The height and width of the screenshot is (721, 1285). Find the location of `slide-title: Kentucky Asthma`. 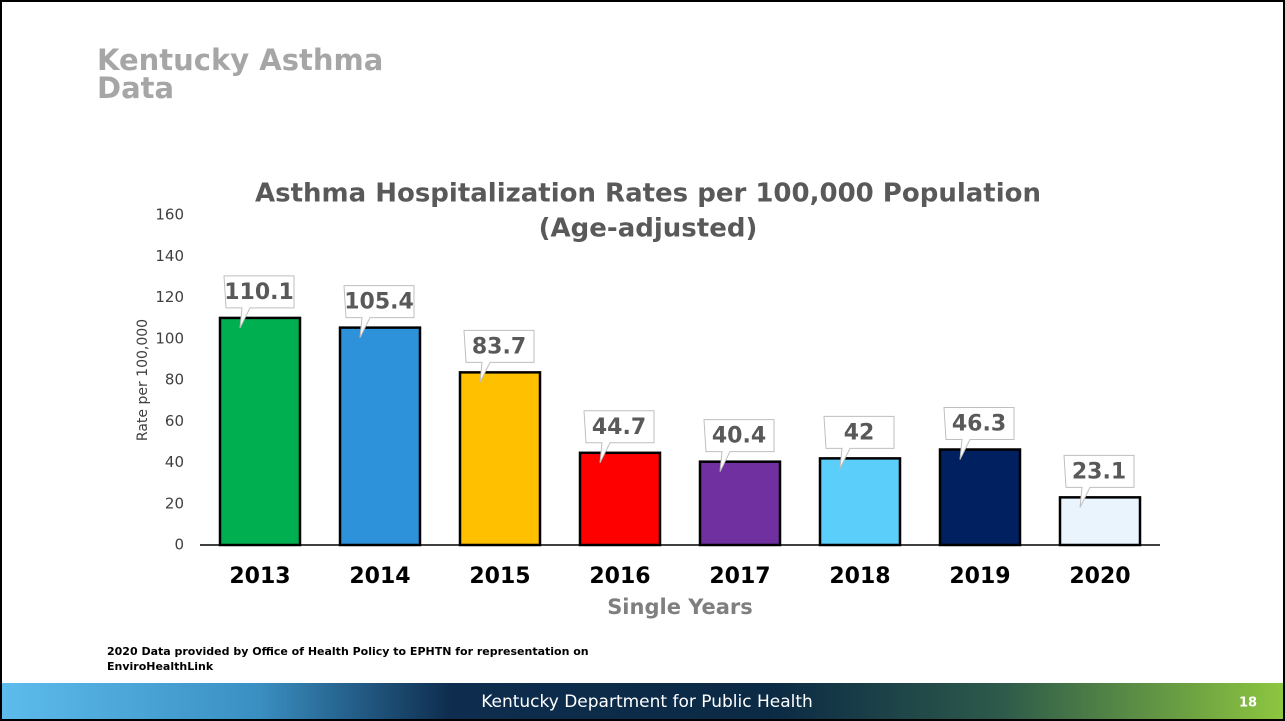

slide-title: Kentucky Asthma is located at coordinates (240, 60).